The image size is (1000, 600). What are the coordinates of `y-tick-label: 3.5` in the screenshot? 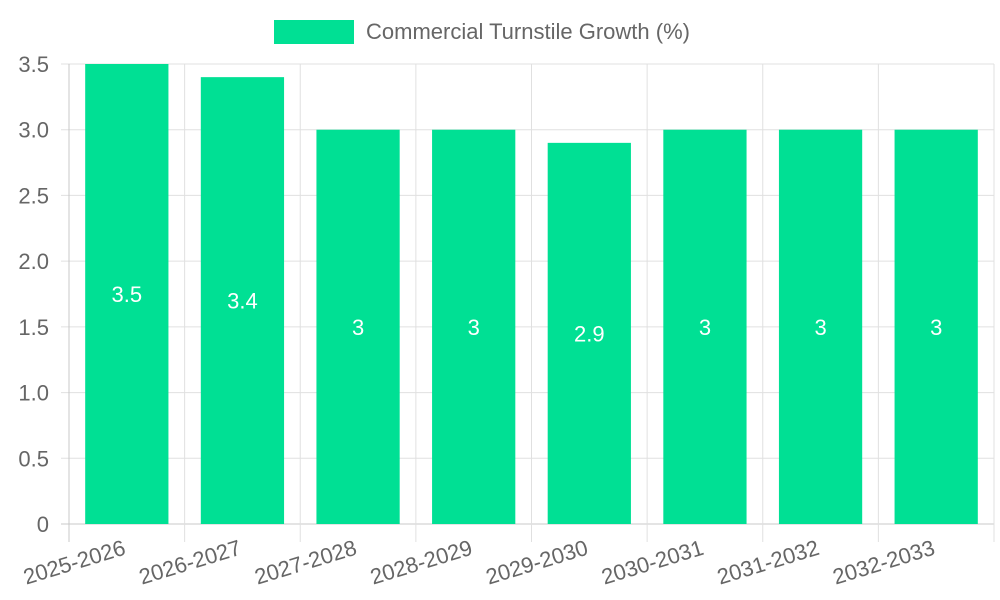 It's located at (33, 64).